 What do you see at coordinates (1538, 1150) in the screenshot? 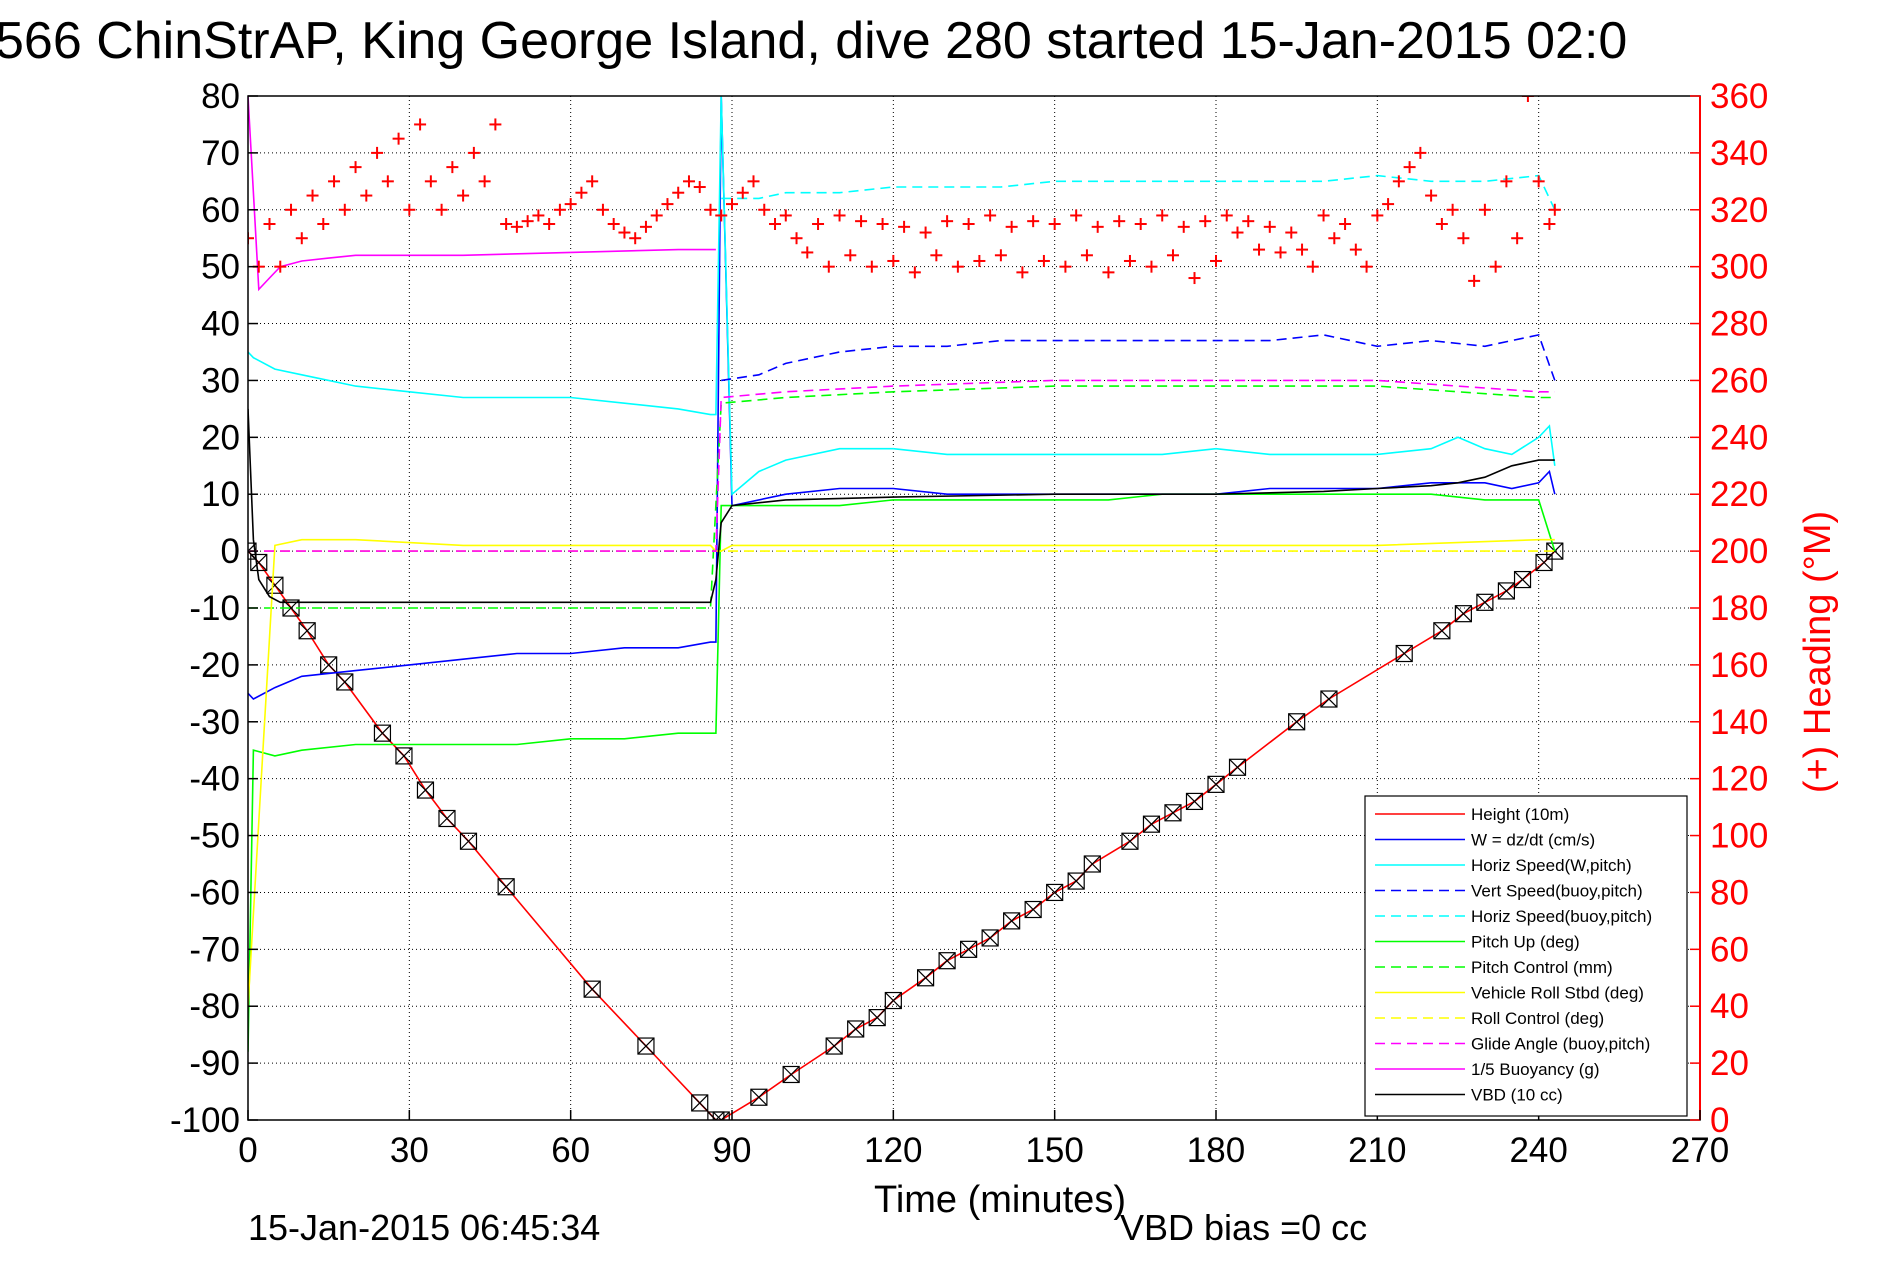
I see `x-tick-label: 240` at bounding box center [1538, 1150].